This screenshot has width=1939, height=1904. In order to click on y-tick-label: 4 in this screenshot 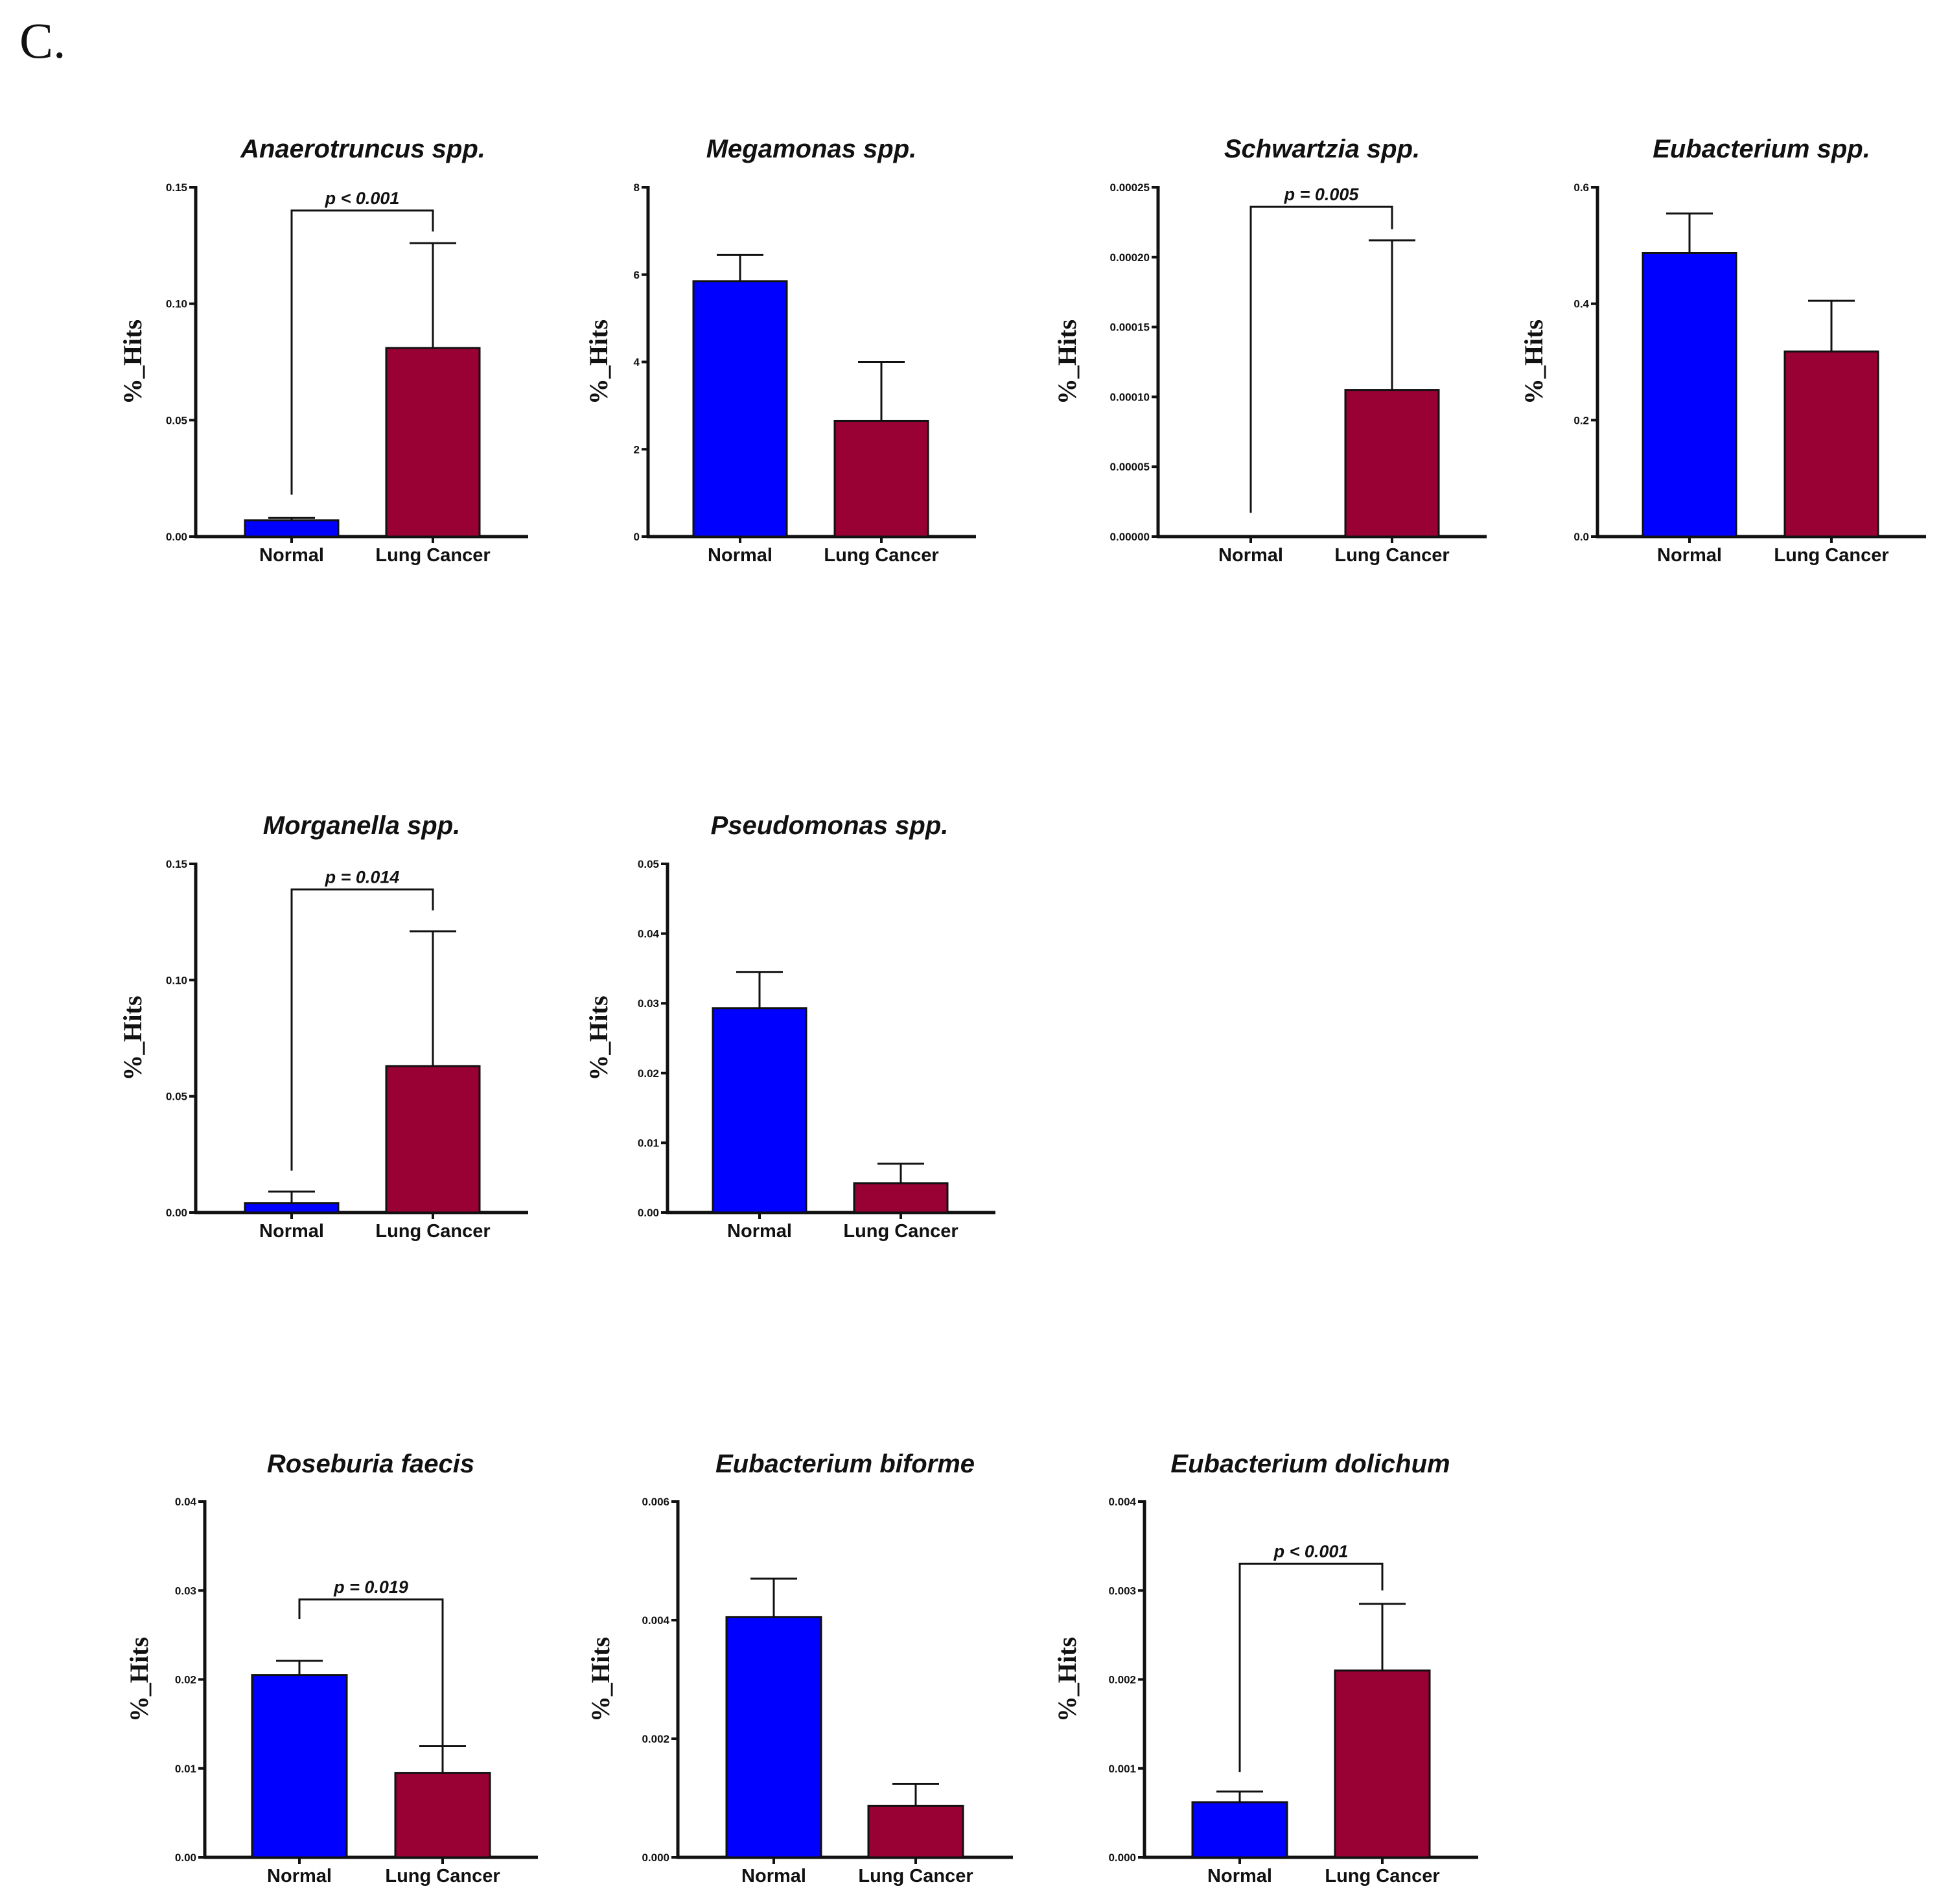, I will do `click(637, 362)`.